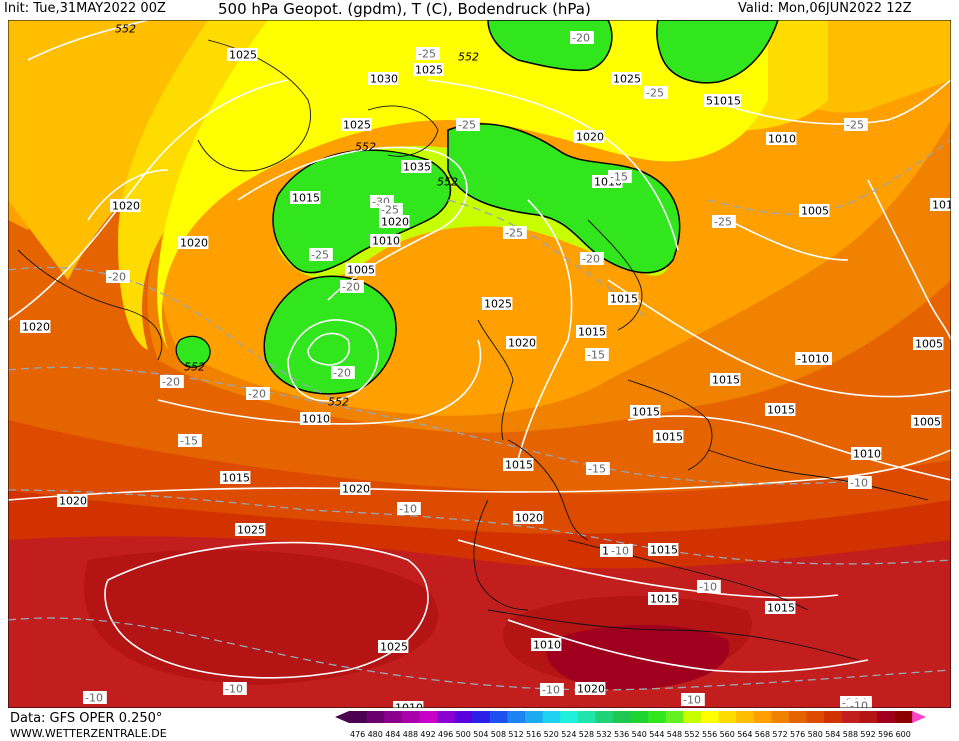  What do you see at coordinates (832, 734) in the screenshot?
I see `colorbar-tick-label: 584` at bounding box center [832, 734].